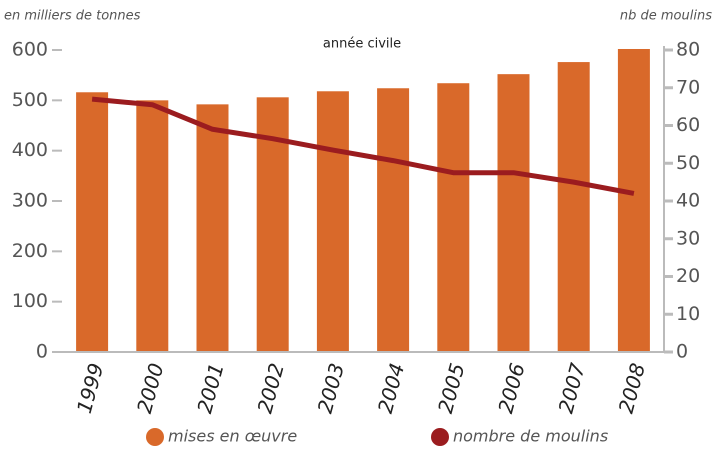 This screenshot has height=449, width=716. What do you see at coordinates (30, 50) in the screenshot?
I see `y-tick-label: 600` at bounding box center [30, 50].